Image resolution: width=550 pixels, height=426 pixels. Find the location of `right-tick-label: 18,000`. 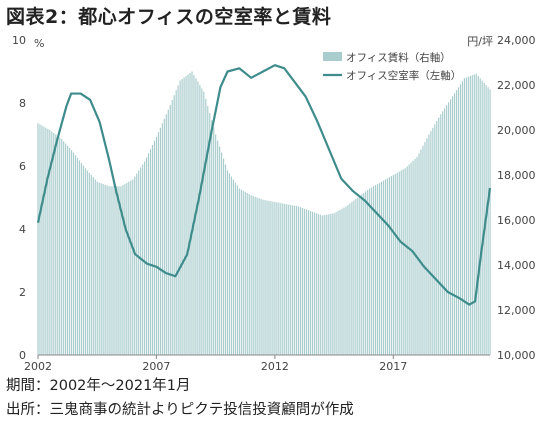

right-tick-label: 18,000 is located at coordinates (516, 175).